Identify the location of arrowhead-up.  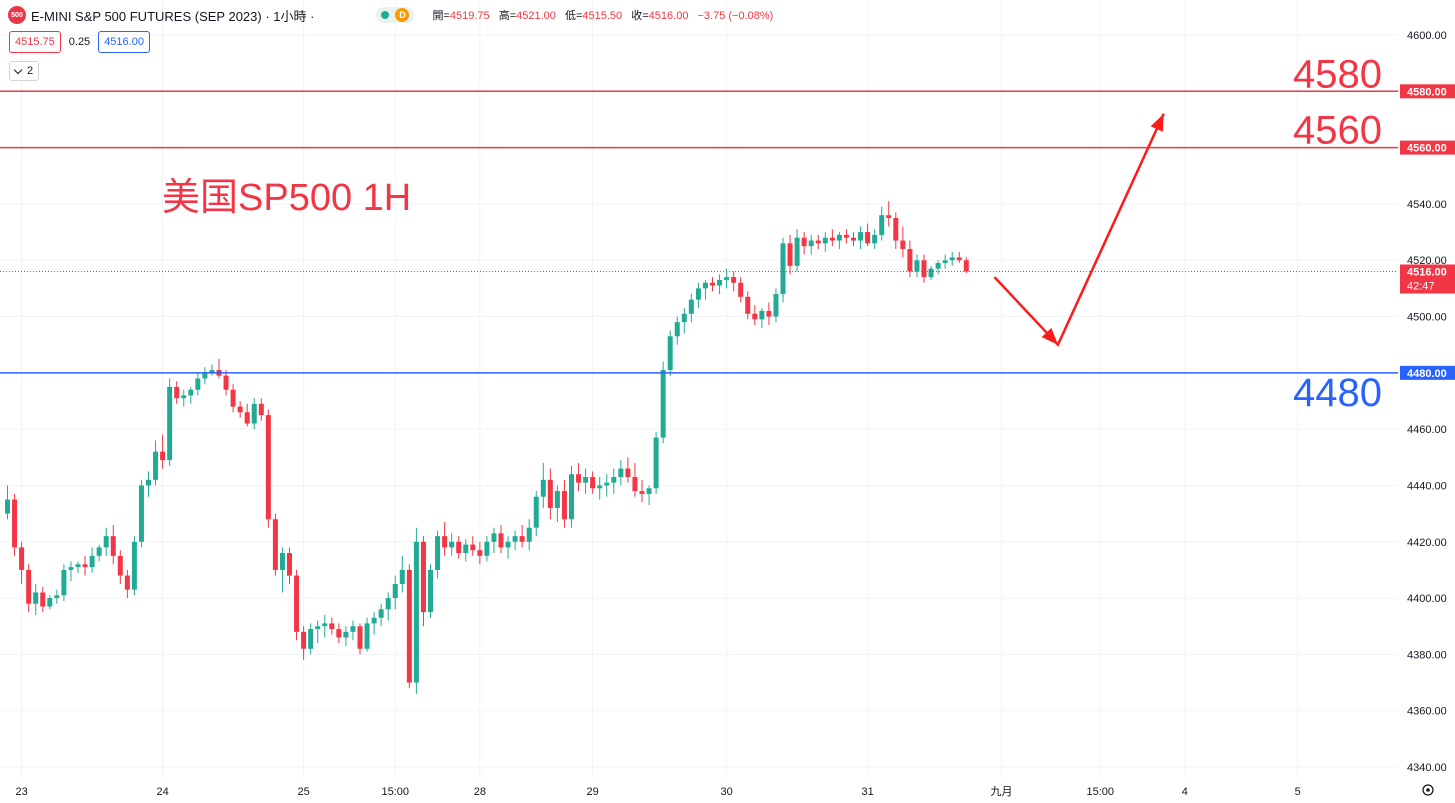
(1157, 122).